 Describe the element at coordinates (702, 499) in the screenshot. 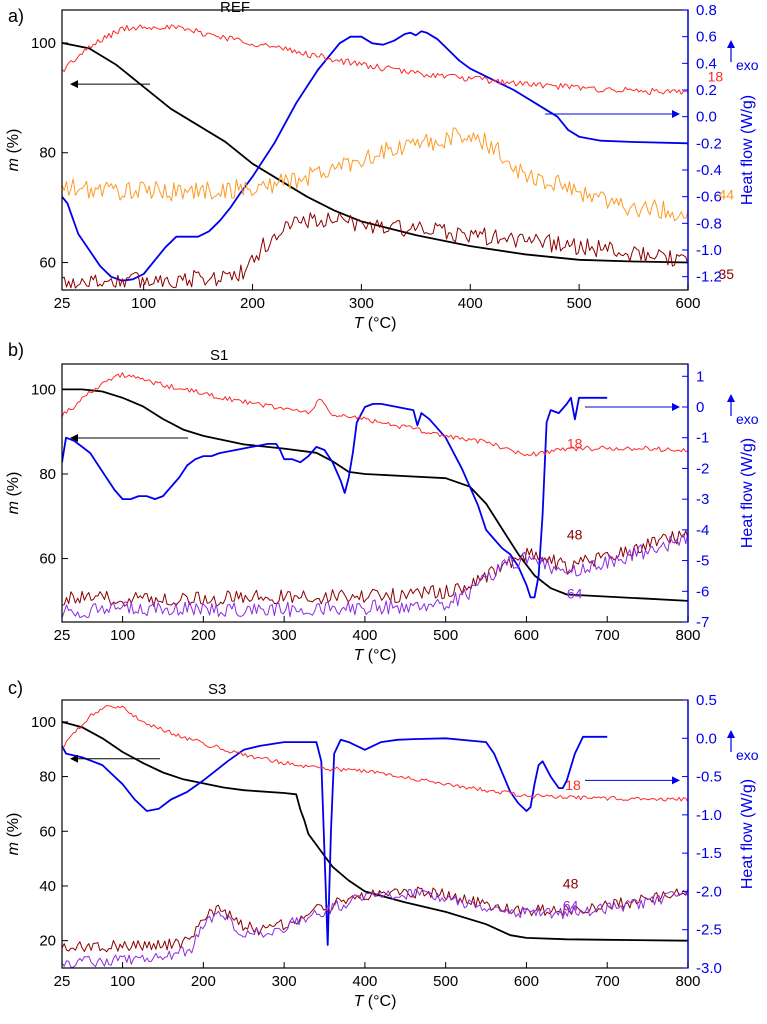

I see `y-right-tick-label: -3` at that location.